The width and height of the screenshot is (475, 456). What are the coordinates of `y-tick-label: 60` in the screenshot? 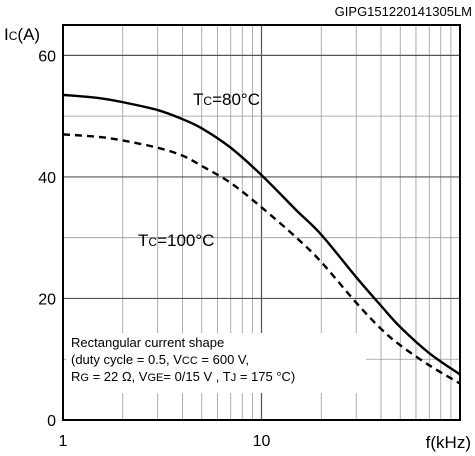 It's located at (47, 56).